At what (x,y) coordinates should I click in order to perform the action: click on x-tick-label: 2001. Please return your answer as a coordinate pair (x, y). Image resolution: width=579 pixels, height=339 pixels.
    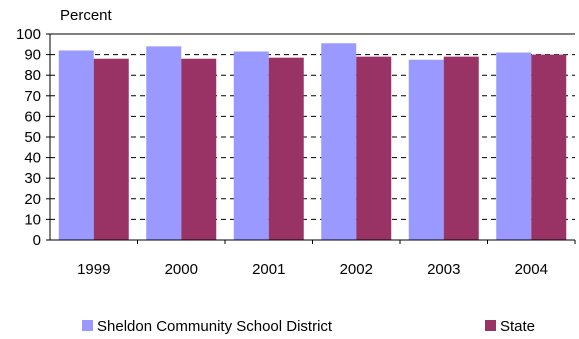
    Looking at the image, I should click on (268, 269).